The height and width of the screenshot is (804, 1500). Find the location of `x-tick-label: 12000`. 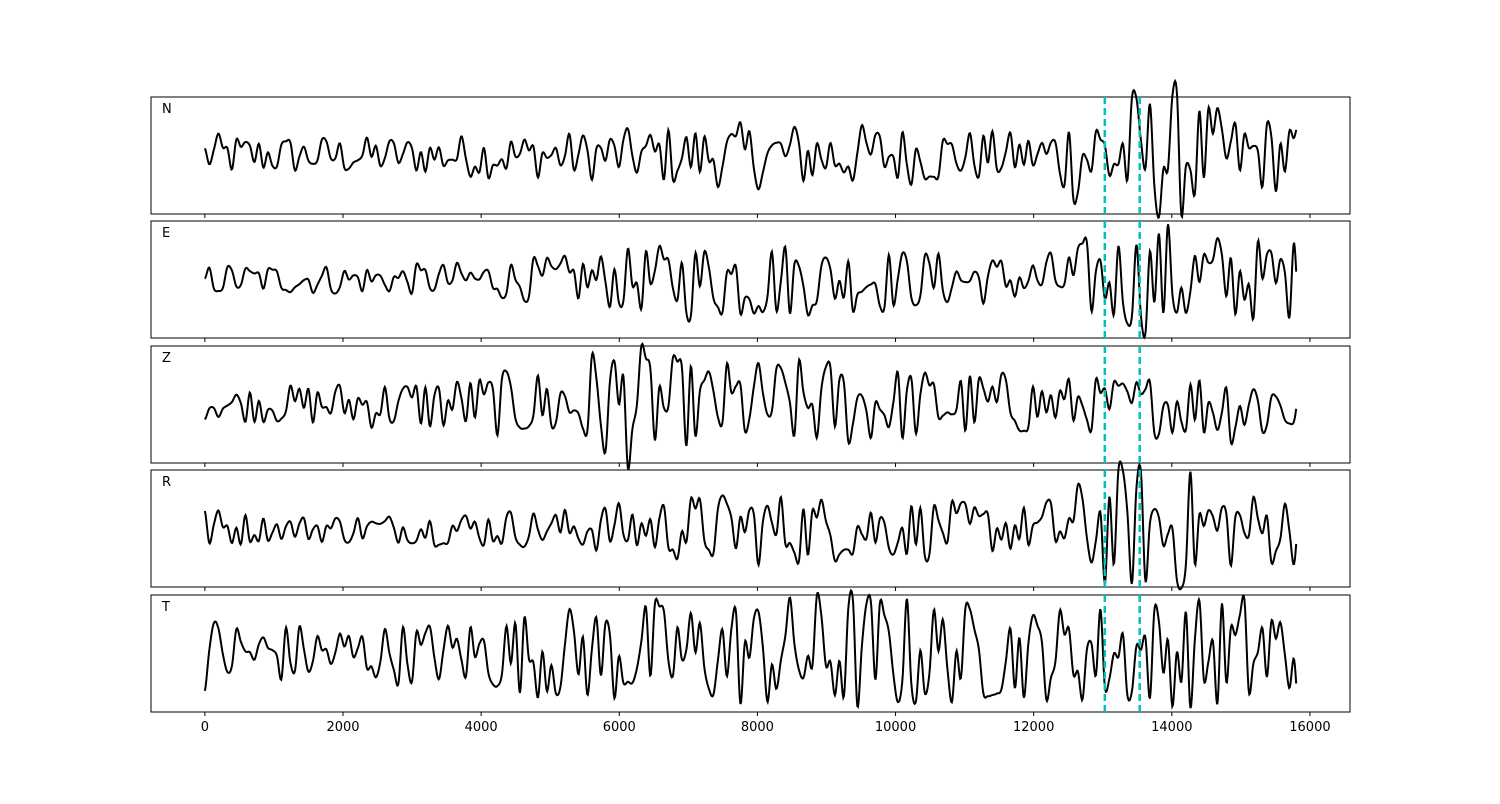

x-tick-label: 12000 is located at coordinates (1033, 727).